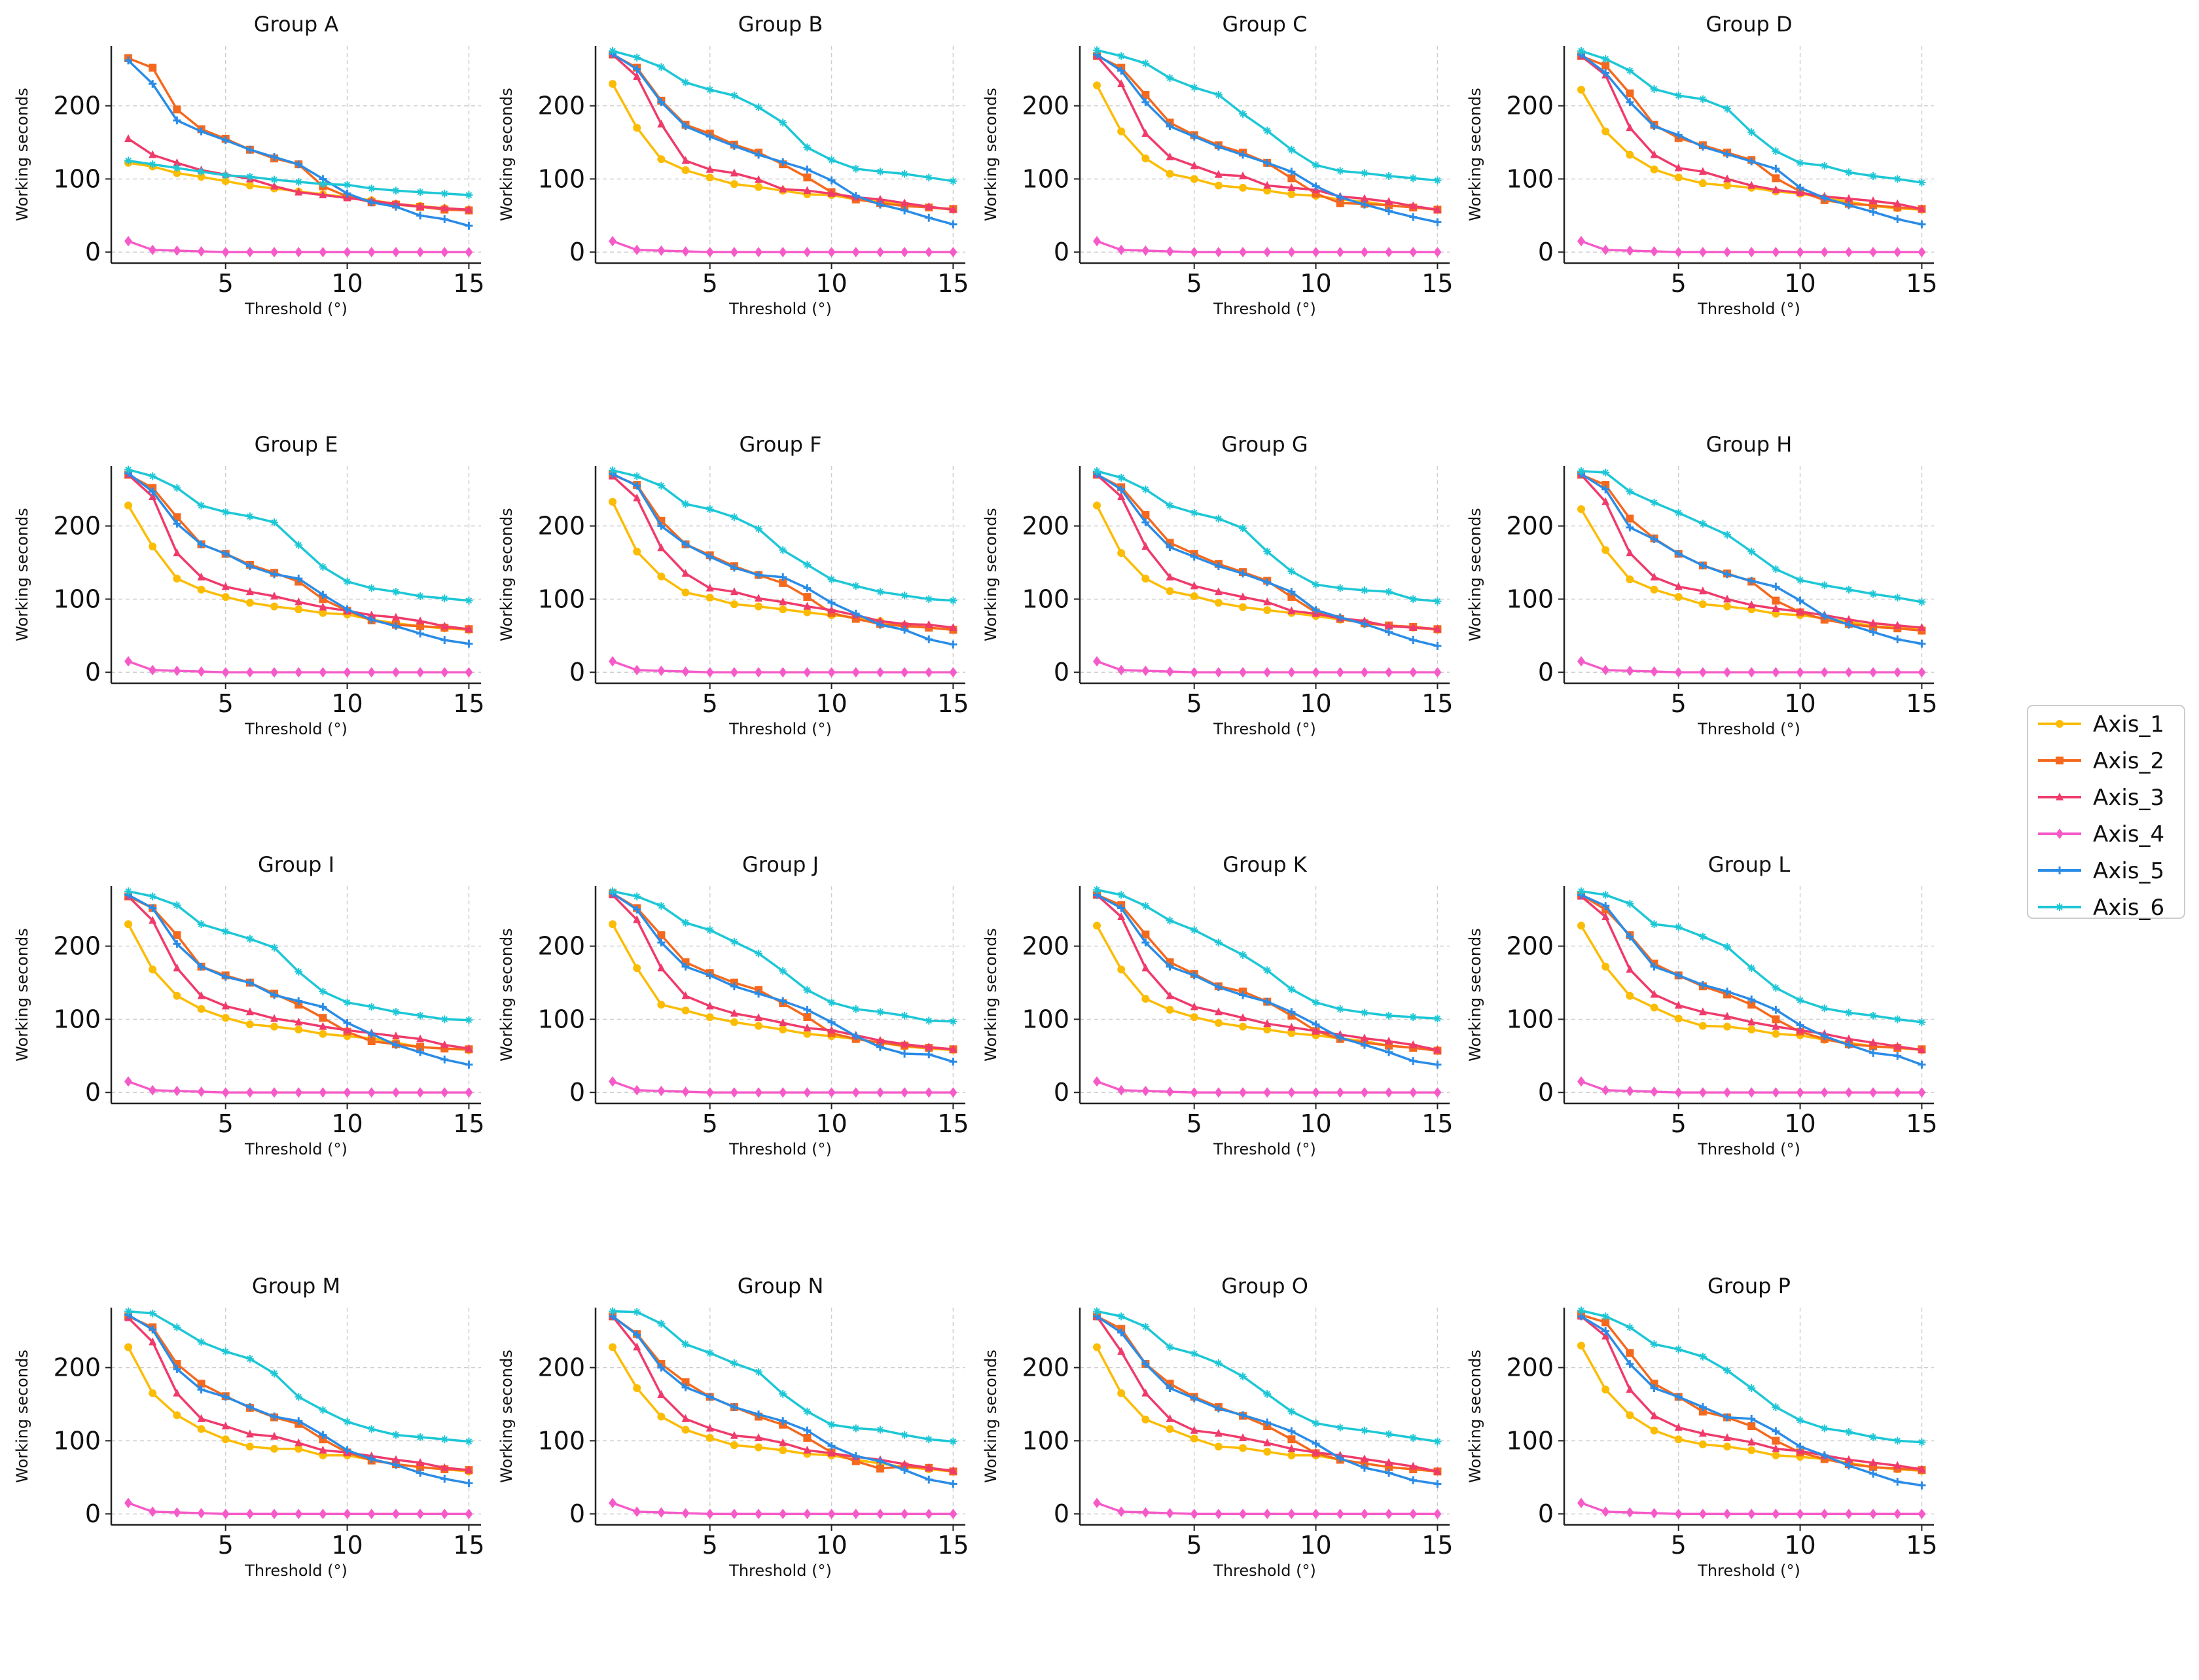 The width and height of the screenshot is (2199, 1680). Describe the element at coordinates (1799, 1123) in the screenshot. I see `x-tick-label: 10` at that location.